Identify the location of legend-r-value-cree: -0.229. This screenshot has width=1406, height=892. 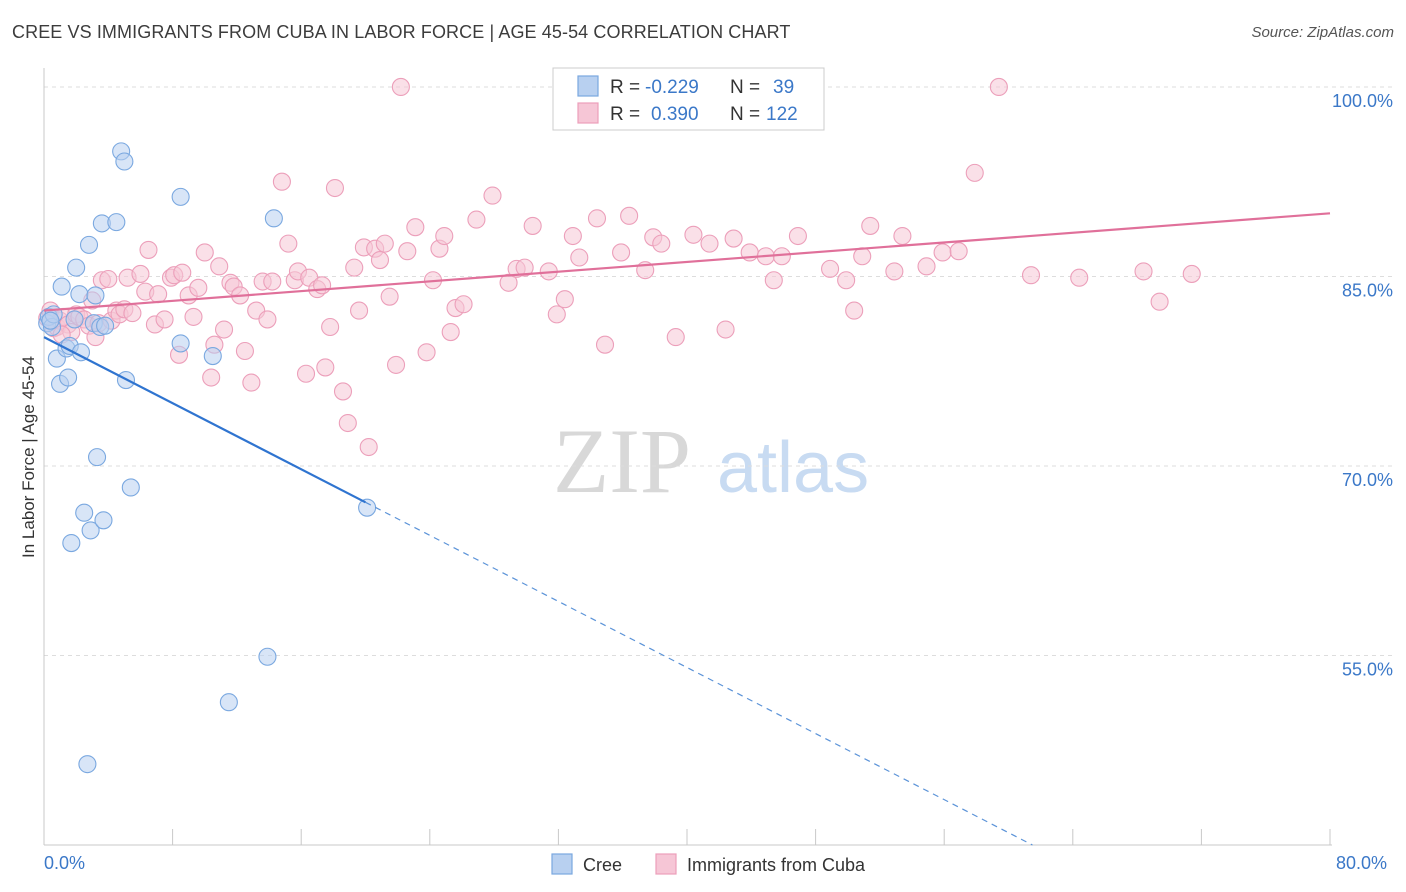
(672, 87).